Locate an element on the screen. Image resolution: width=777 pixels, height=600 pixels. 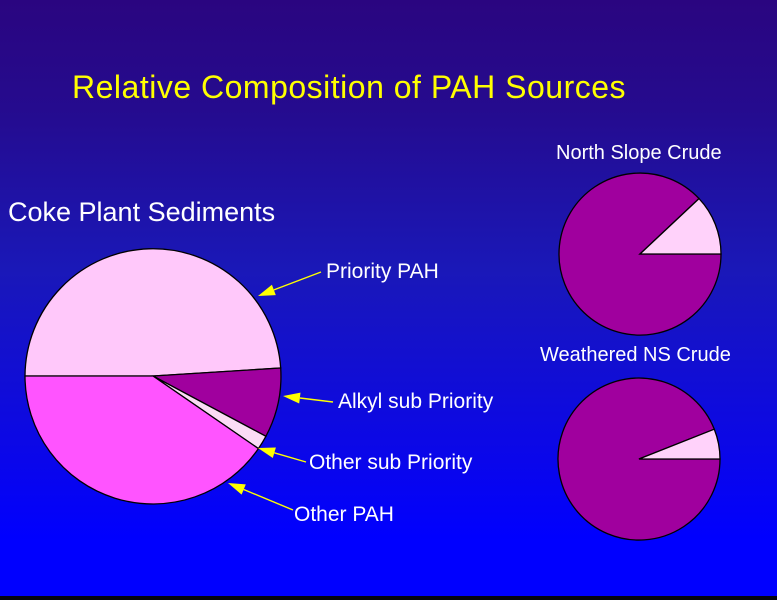
bottom-bar is located at coordinates (388, 598).